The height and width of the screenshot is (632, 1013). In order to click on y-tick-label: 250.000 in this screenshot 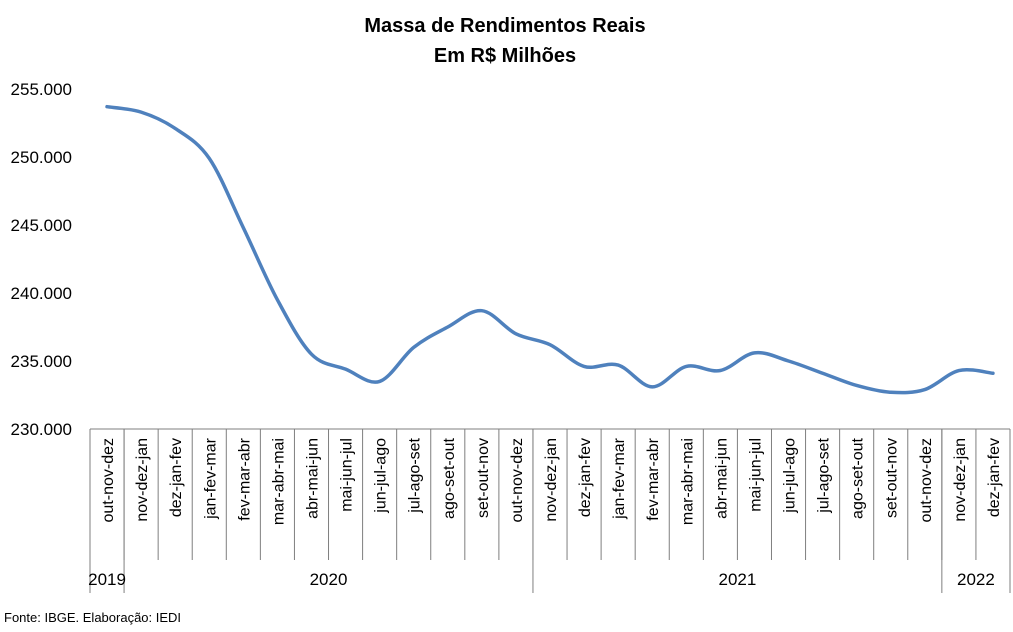, I will do `click(41, 157)`.